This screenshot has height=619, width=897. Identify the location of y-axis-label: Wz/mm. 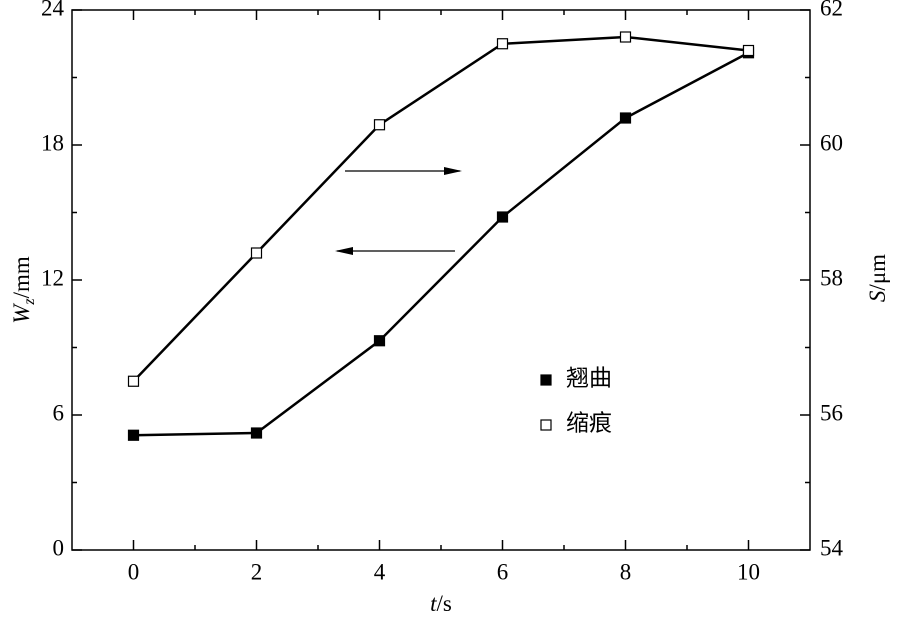
(23, 290).